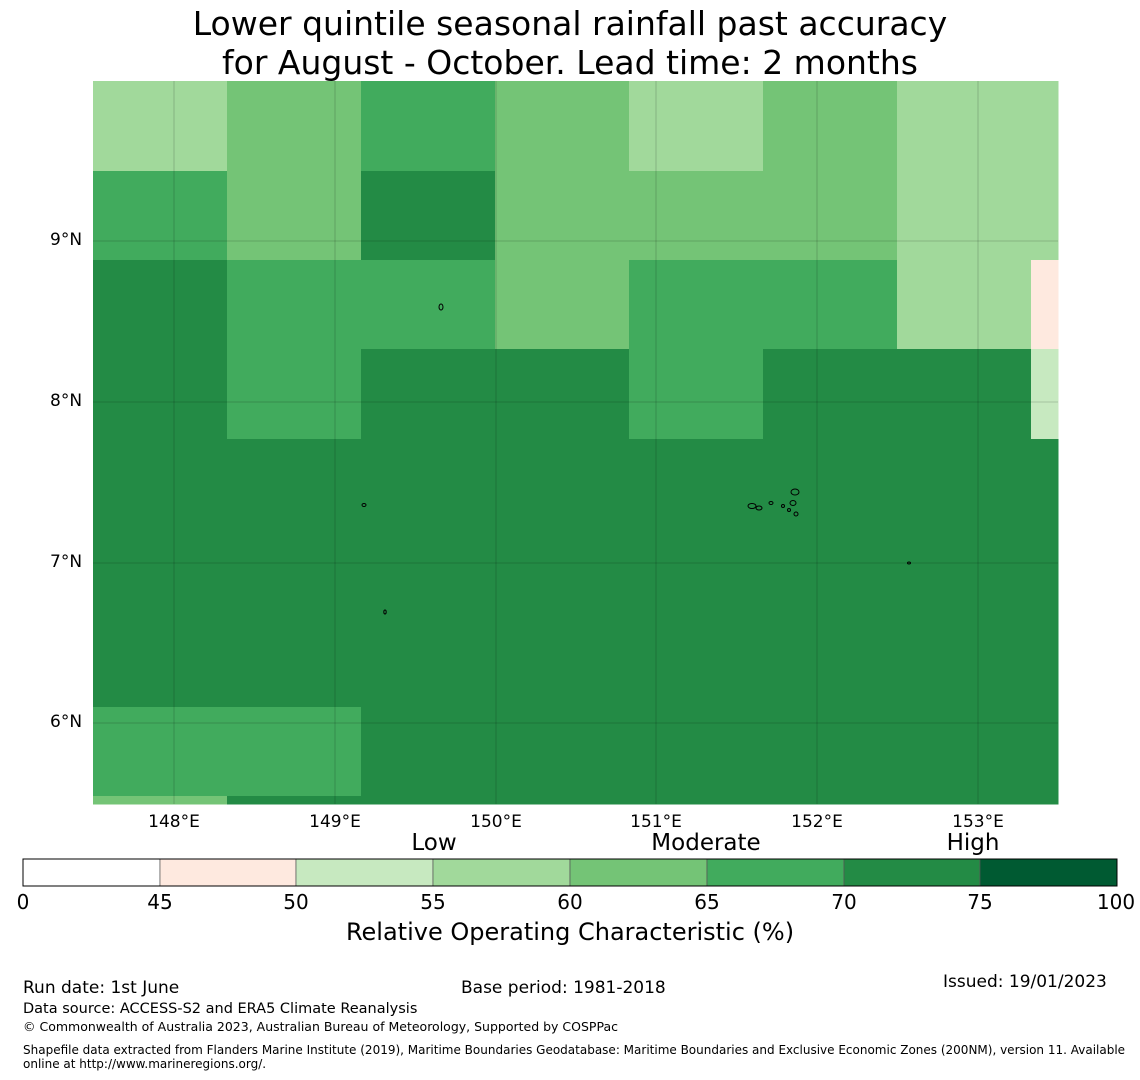 The height and width of the screenshot is (1080, 1140). I want to click on lat-label-7n: 7°N, so click(66, 562).